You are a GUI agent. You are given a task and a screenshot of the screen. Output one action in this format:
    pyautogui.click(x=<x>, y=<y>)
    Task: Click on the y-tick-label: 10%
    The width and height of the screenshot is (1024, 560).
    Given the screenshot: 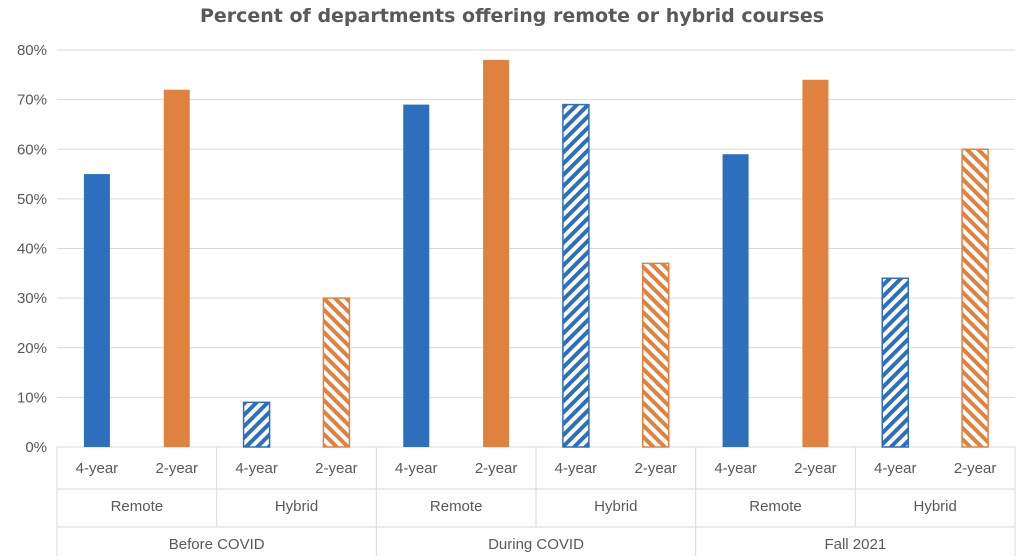 What is the action you would take?
    pyautogui.click(x=32, y=397)
    